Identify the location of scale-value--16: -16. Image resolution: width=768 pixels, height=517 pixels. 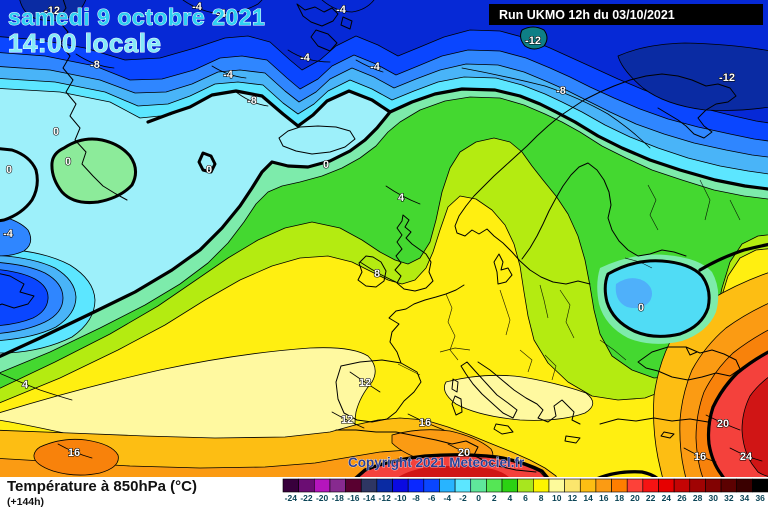
(353, 498).